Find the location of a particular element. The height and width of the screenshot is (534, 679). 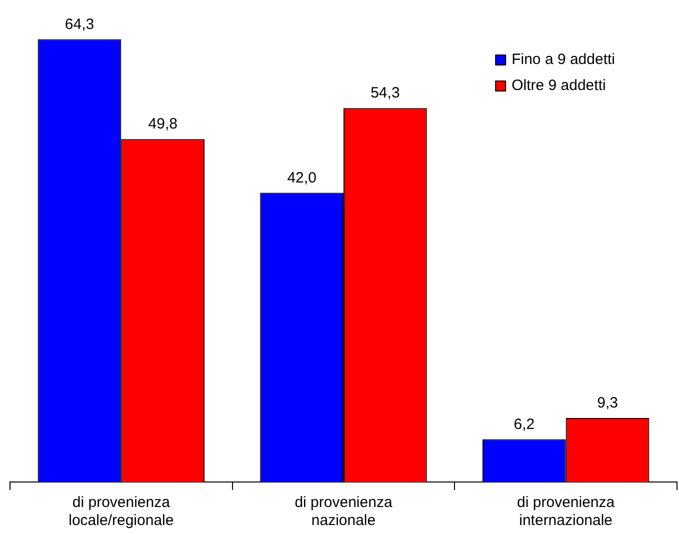

legend-label: Fino a 9 addetti is located at coordinates (564, 59).